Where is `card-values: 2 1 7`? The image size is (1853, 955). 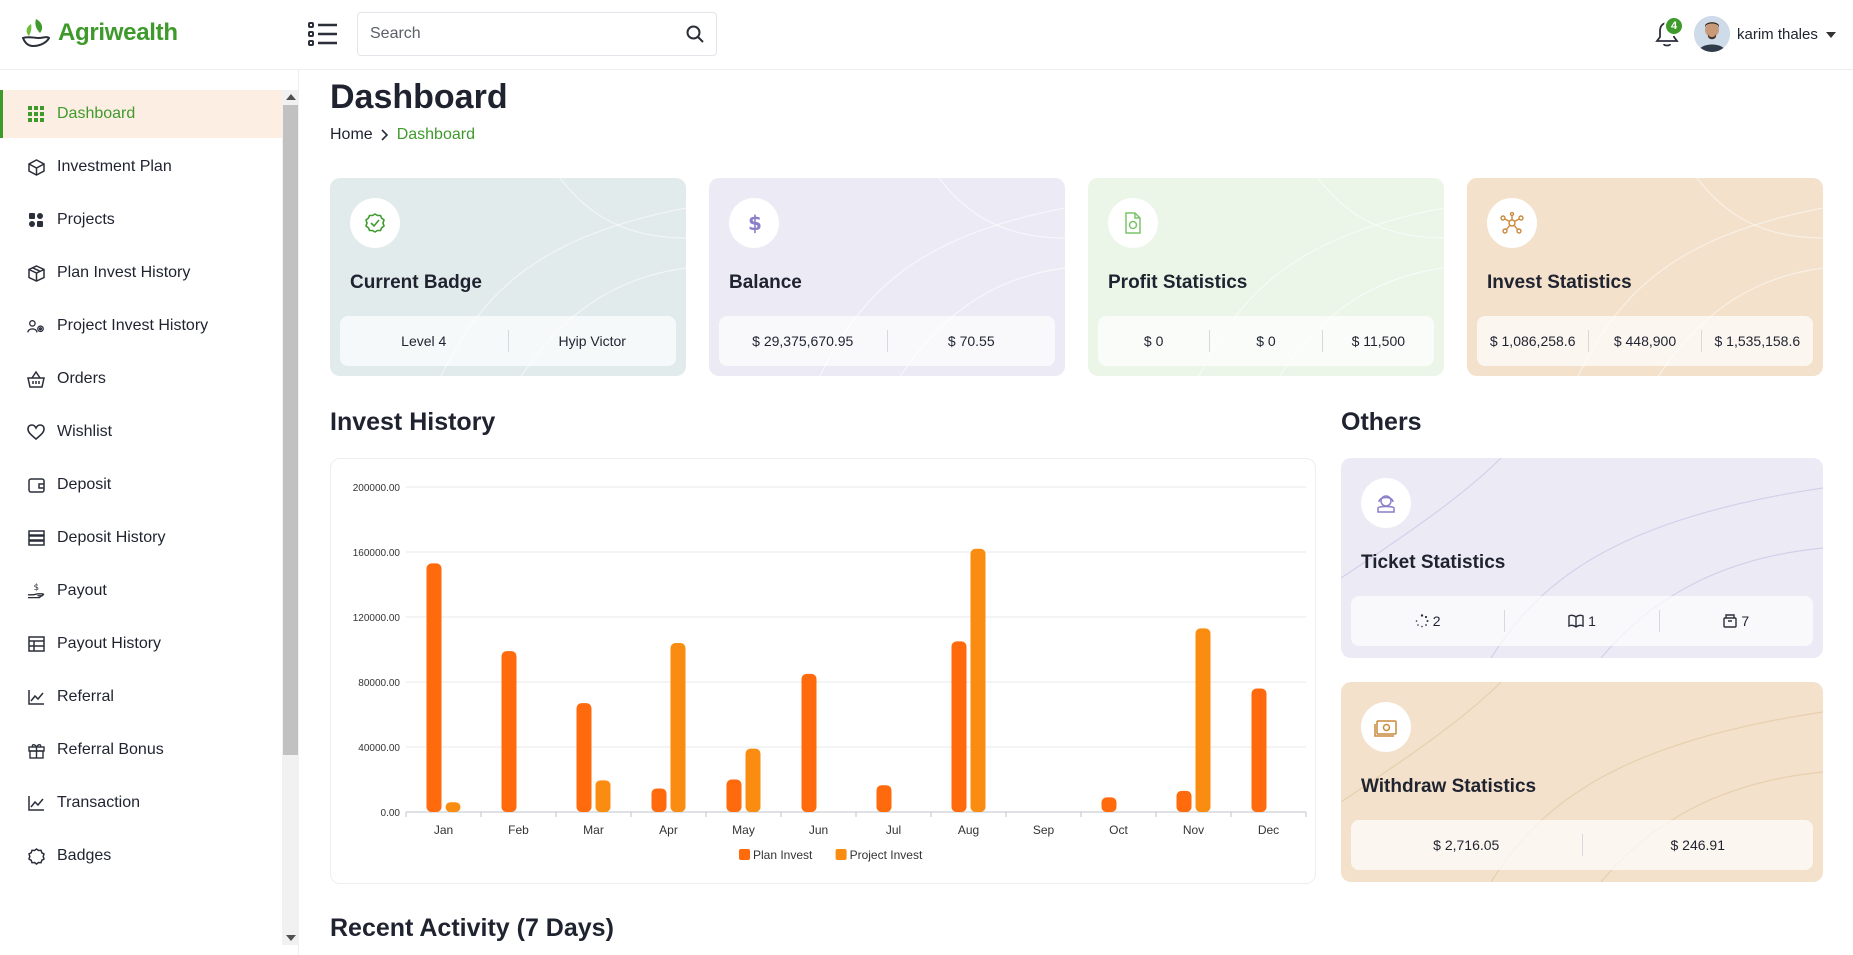 card-values: 2 1 7 is located at coordinates (1582, 621).